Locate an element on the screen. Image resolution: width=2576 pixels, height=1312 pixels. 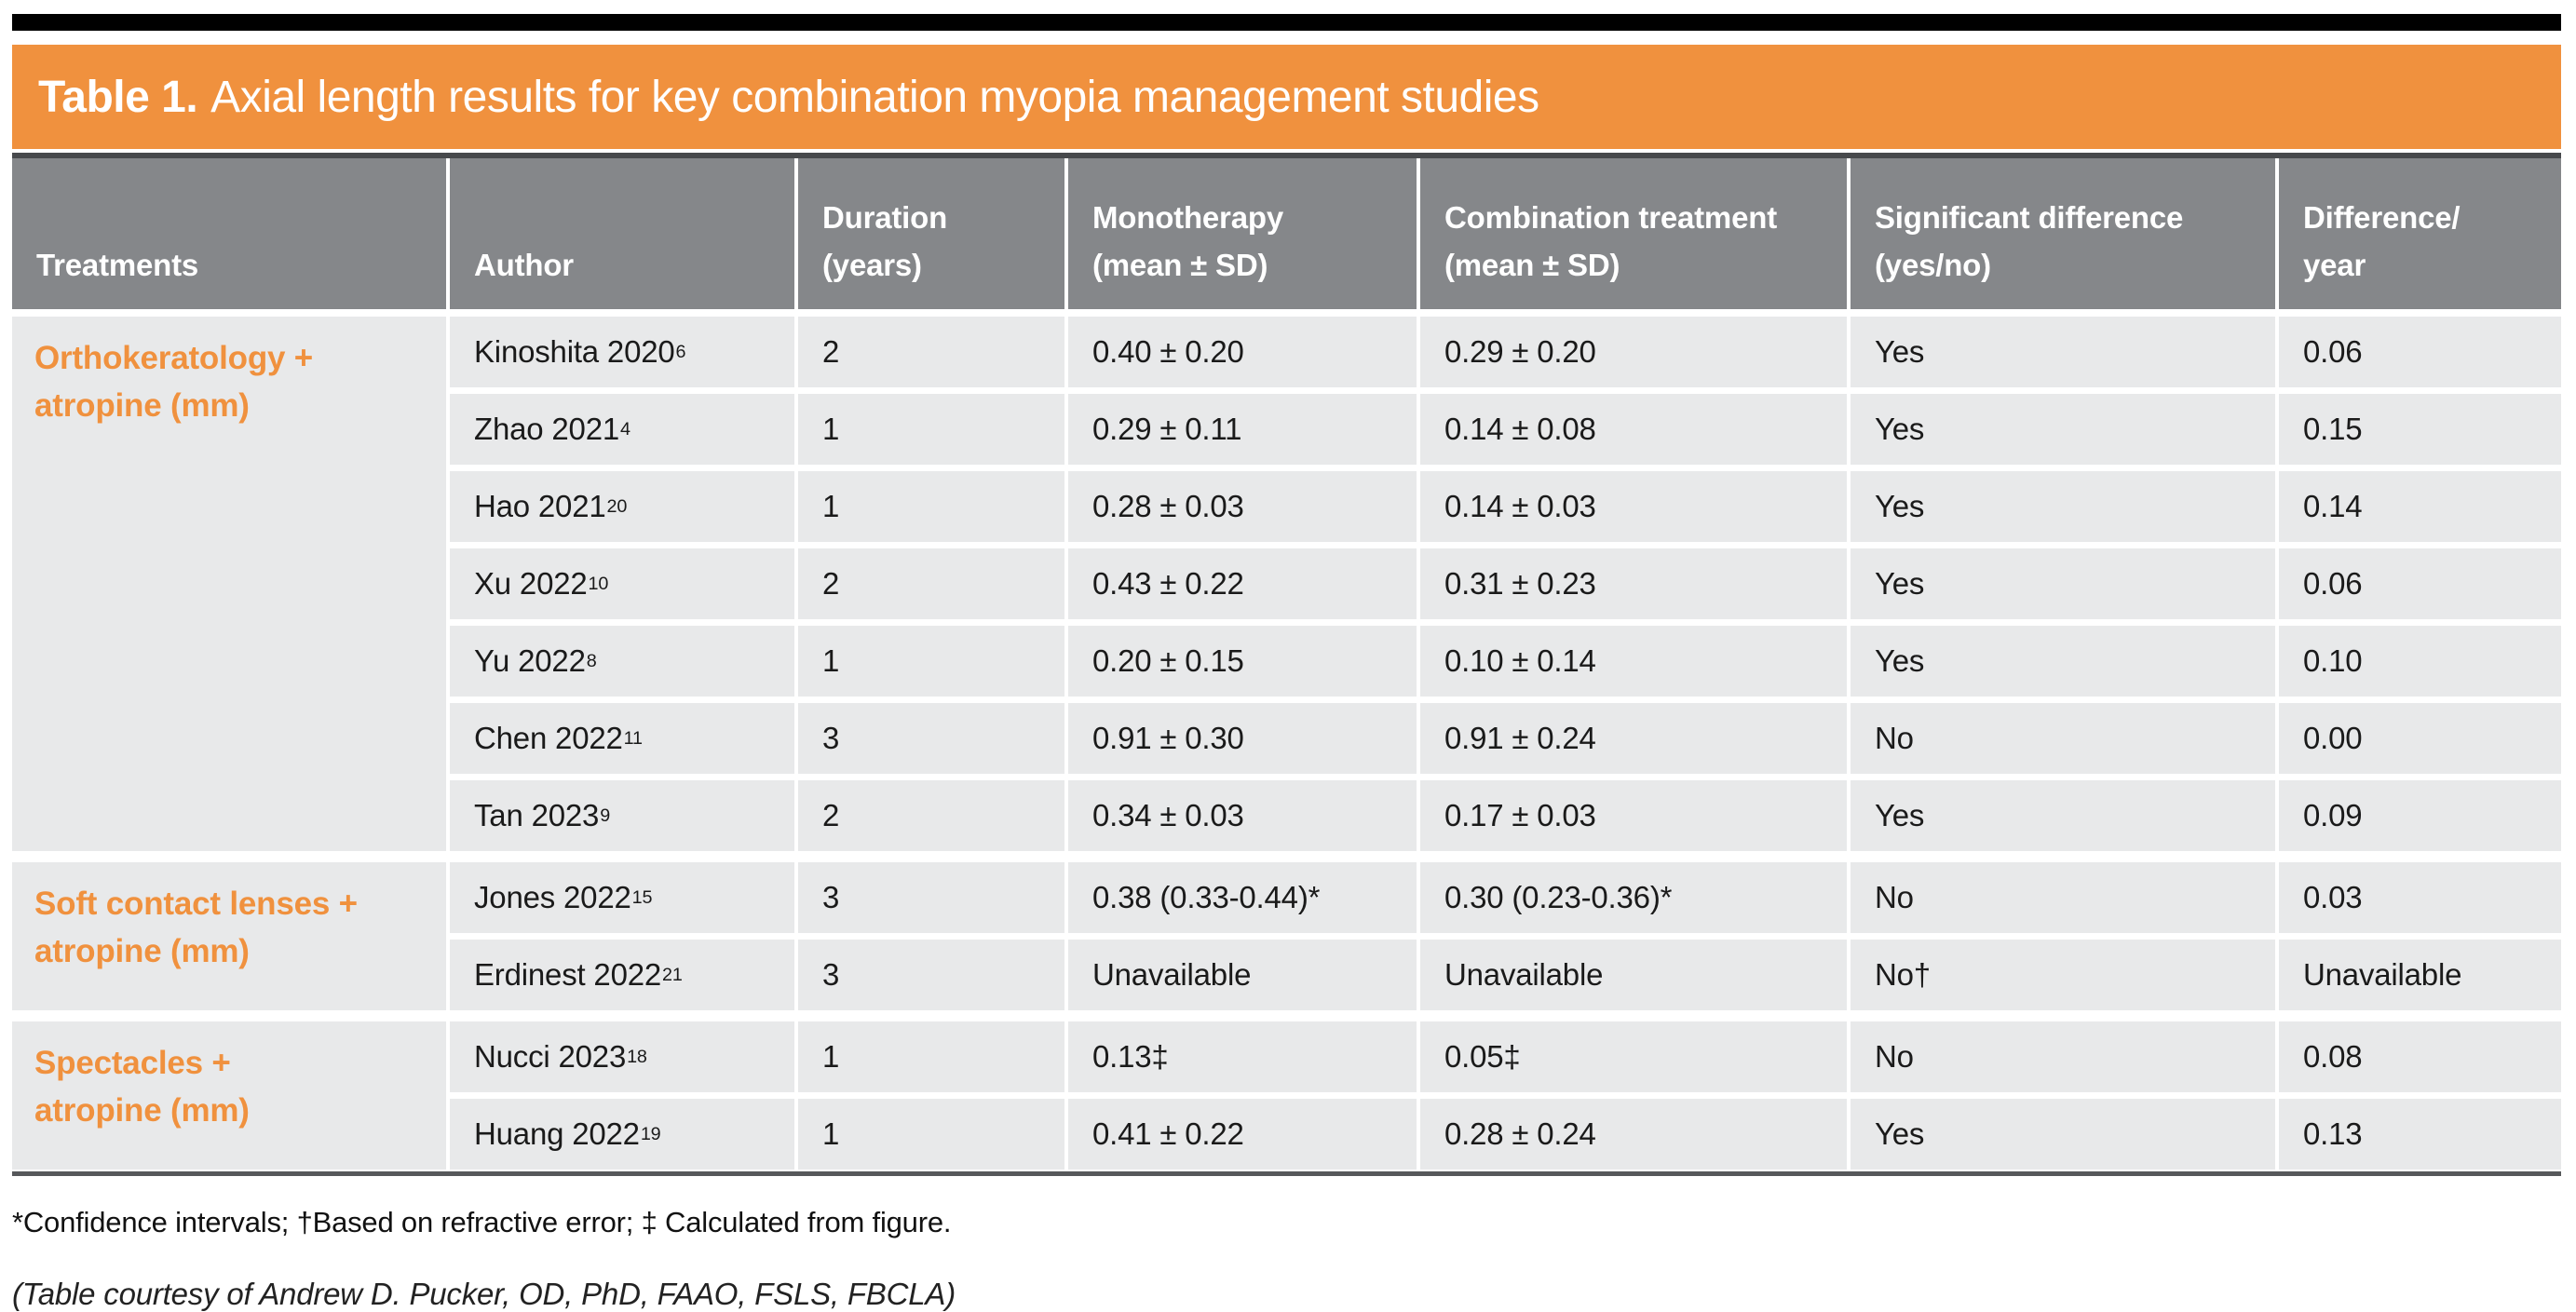
monotherapy-cell: 0.13‡ is located at coordinates (1242, 1056).